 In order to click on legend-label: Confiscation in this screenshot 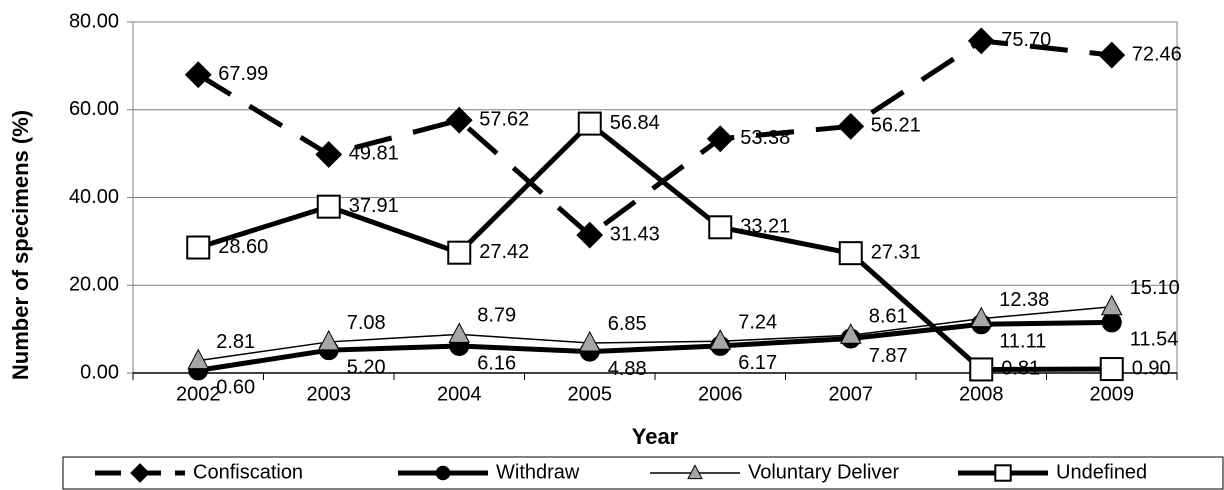, I will do `click(248, 472)`.